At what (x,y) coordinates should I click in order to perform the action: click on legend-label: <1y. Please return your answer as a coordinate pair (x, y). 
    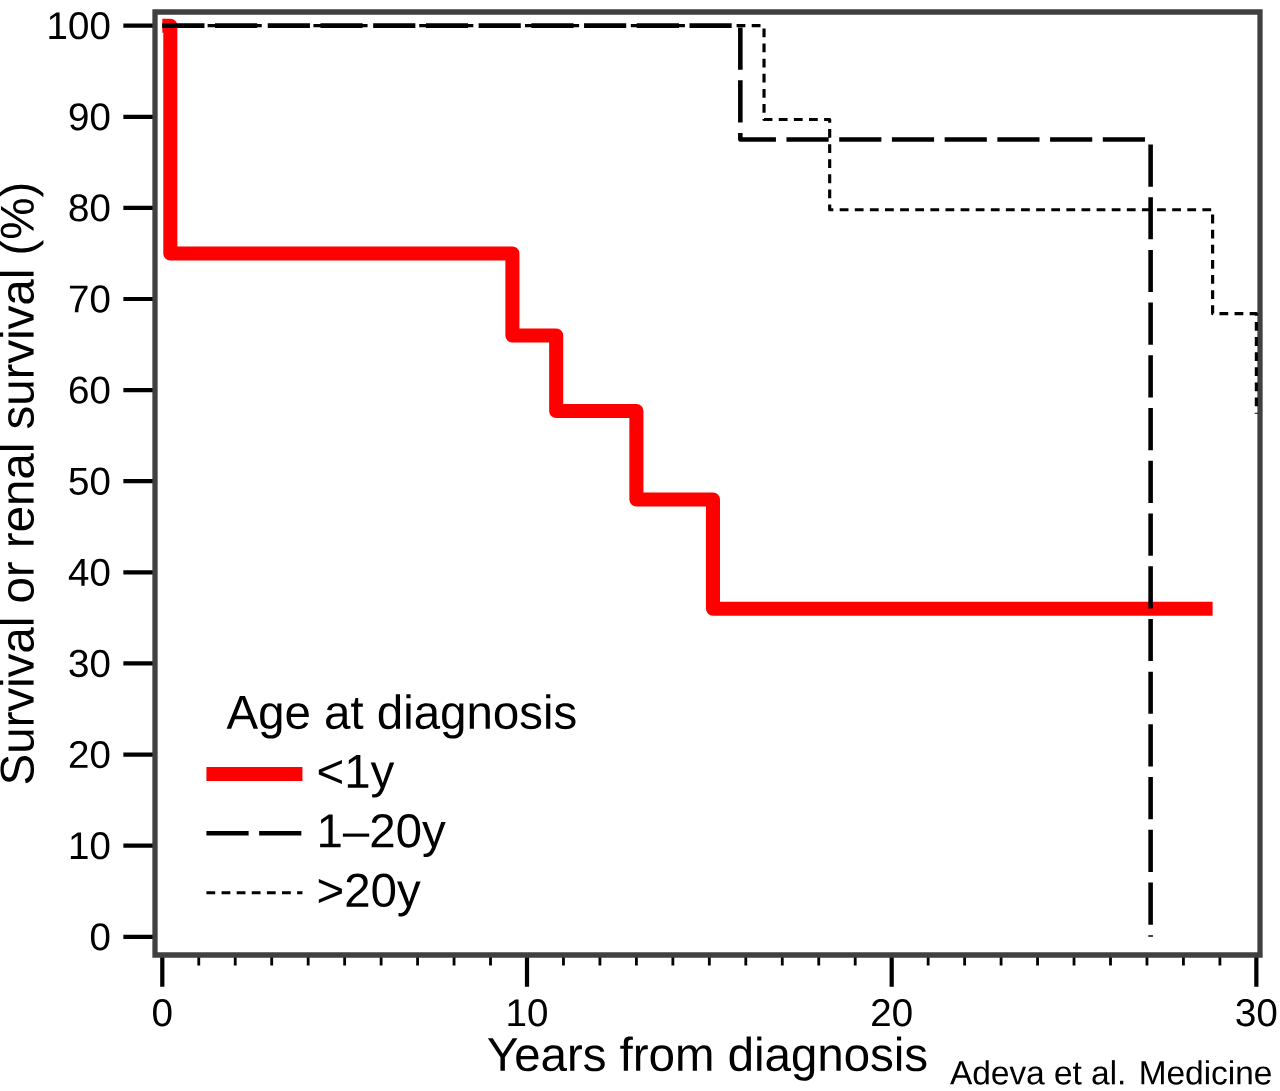
    Looking at the image, I should click on (356, 776).